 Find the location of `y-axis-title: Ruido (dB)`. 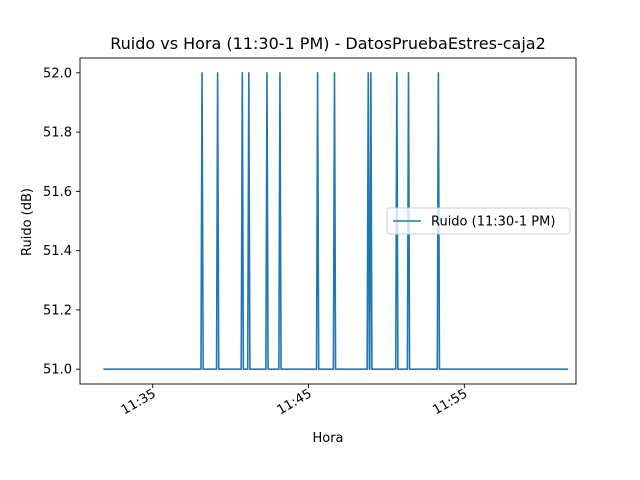

y-axis-title: Ruido (dB) is located at coordinates (27, 222).